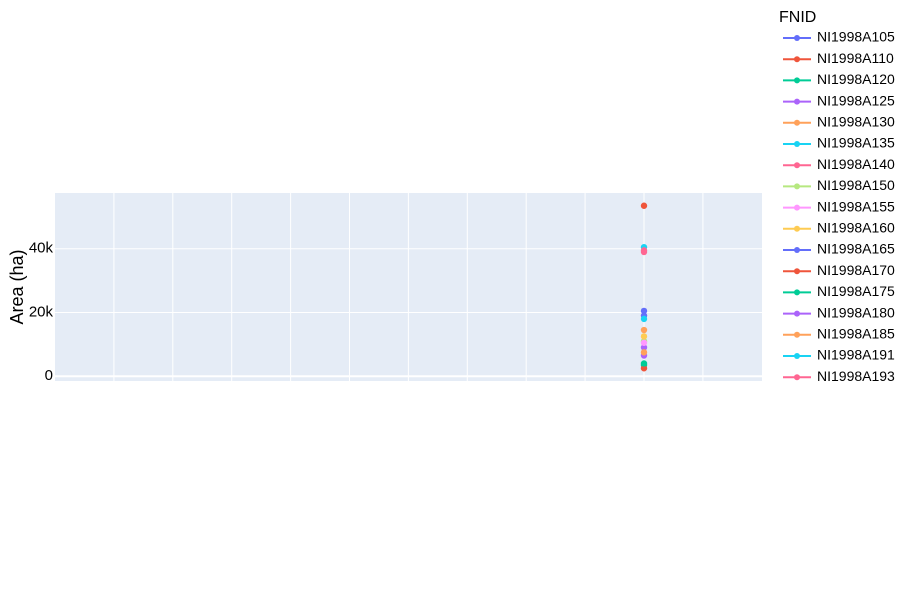  I want to click on legend-label: NI1998A120, so click(856, 79).